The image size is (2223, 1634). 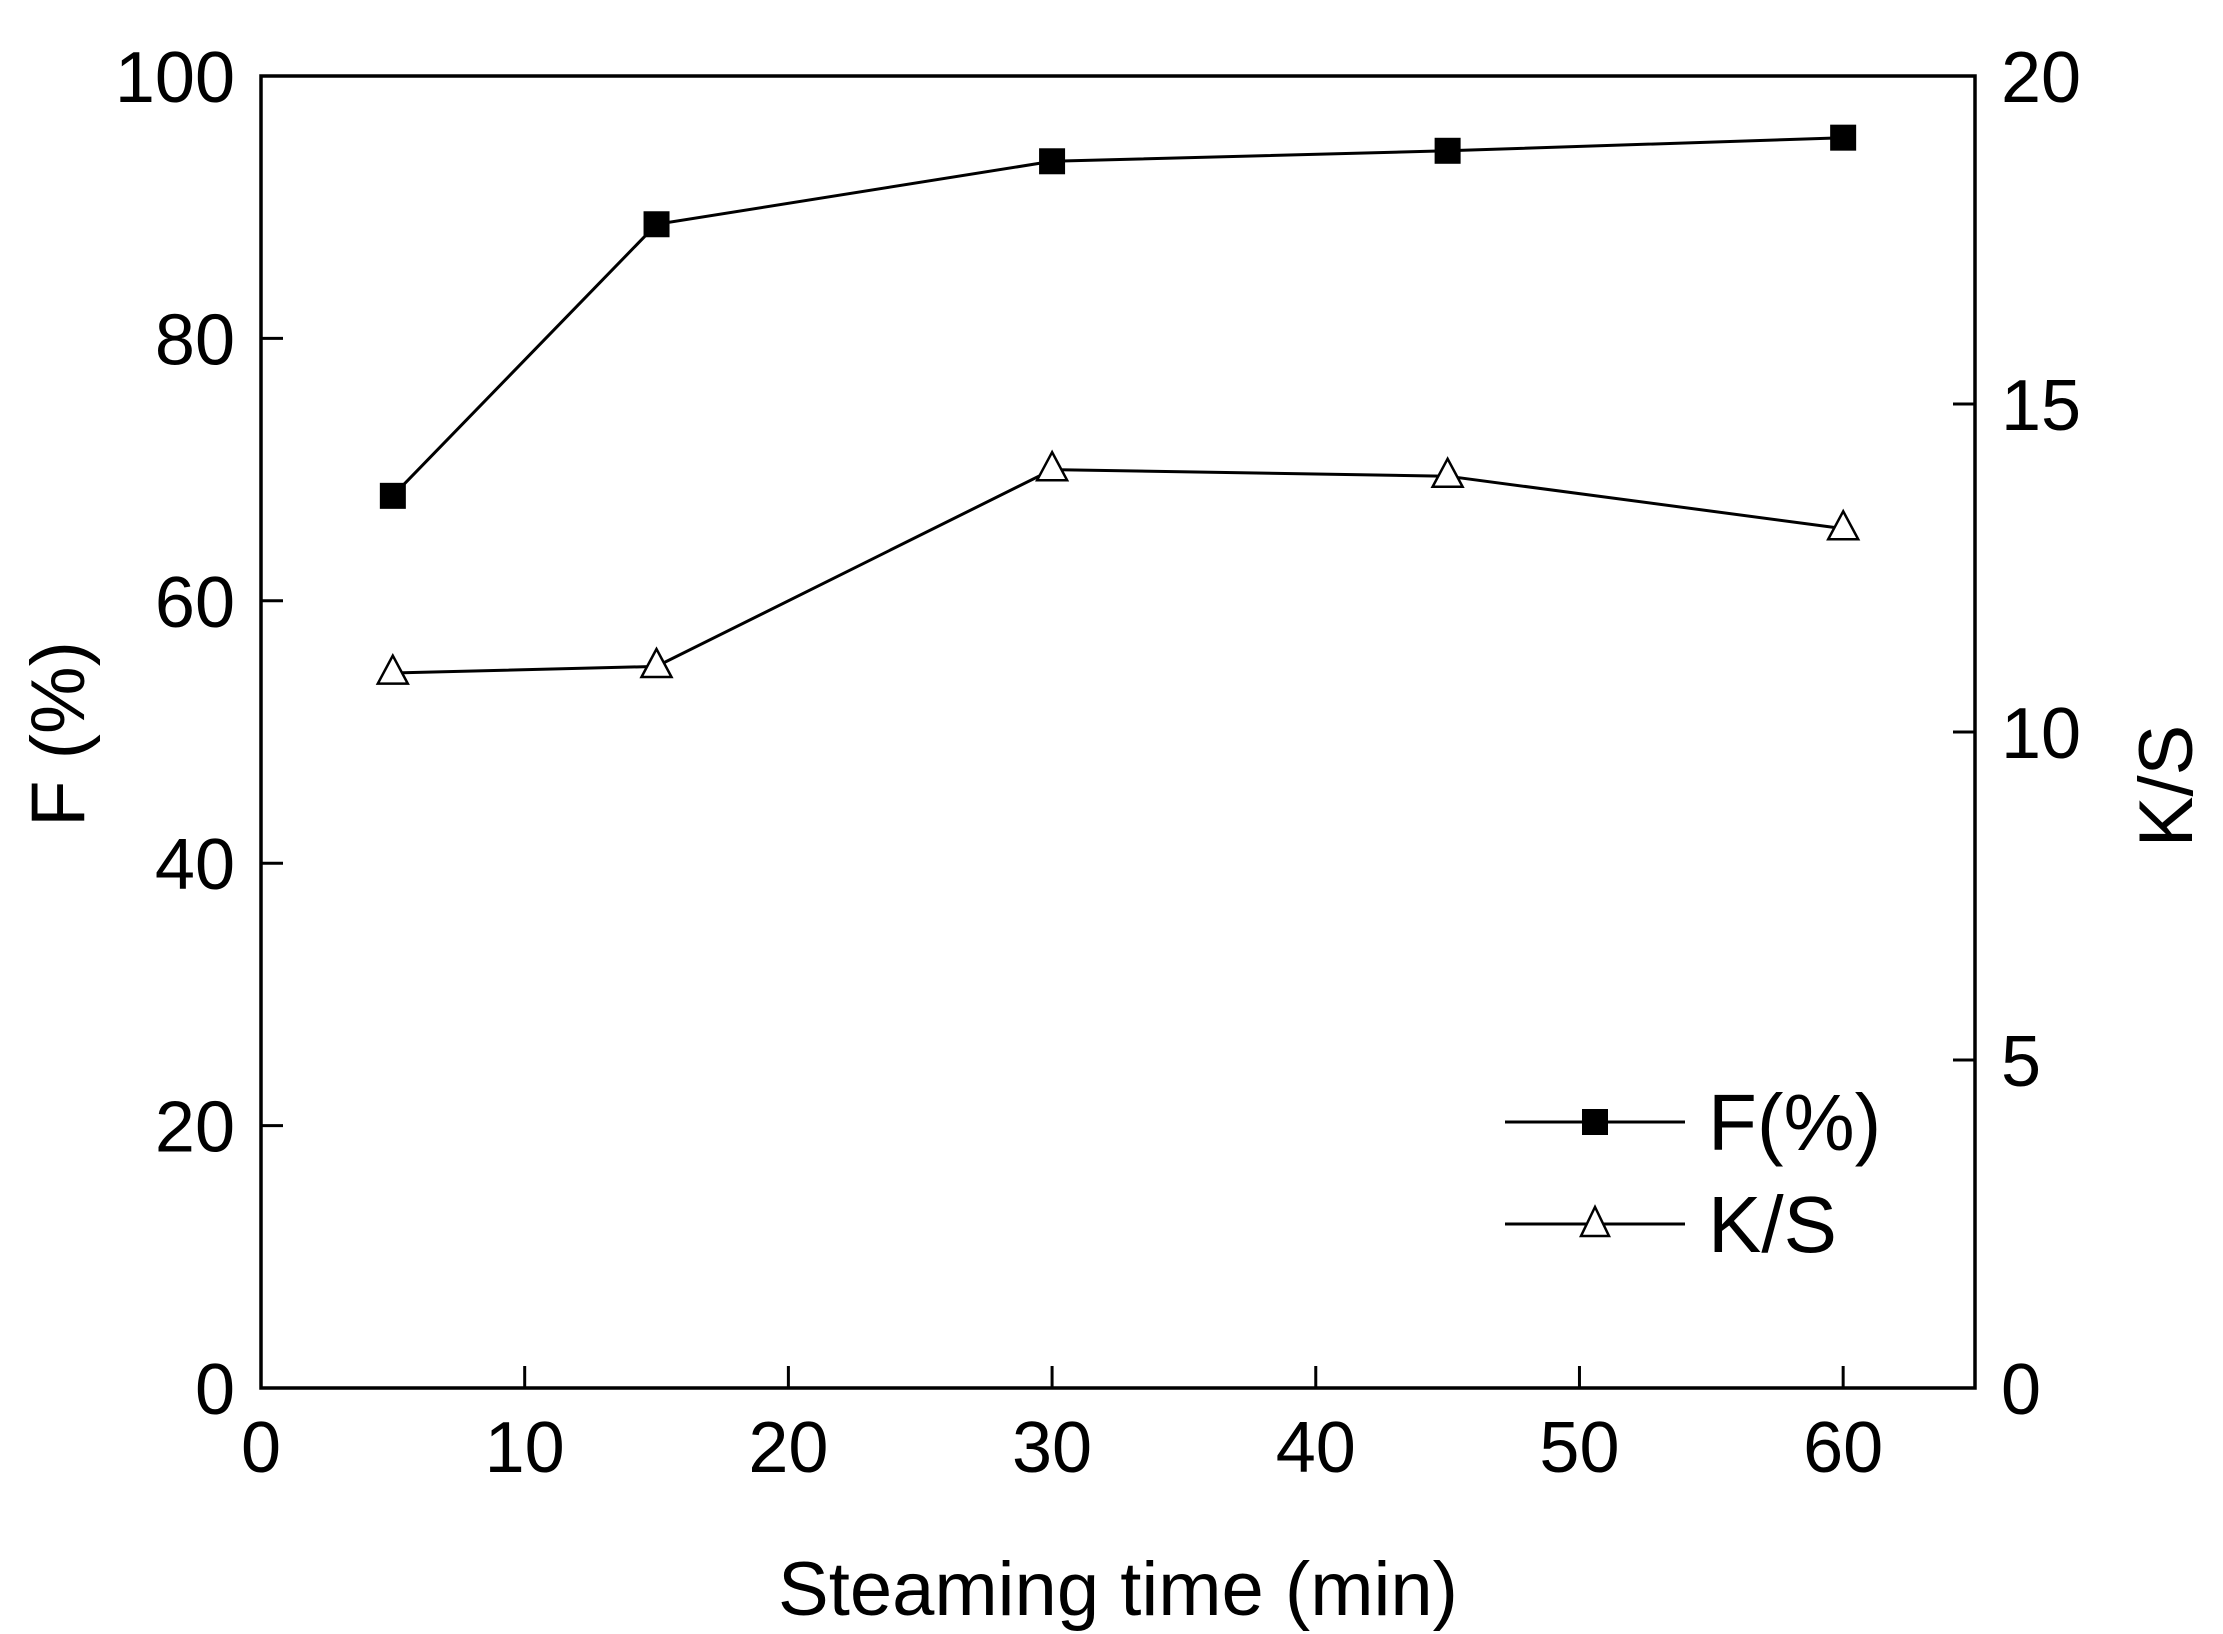 I want to click on y-left-tick-label: 60, so click(x=195, y=603).